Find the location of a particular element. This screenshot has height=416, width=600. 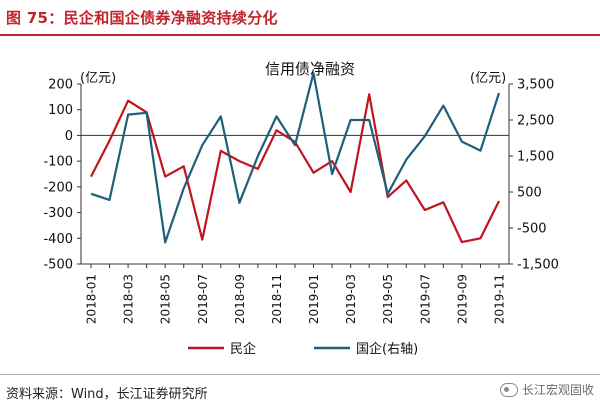

left-tick-label: -400 is located at coordinates (58, 239).